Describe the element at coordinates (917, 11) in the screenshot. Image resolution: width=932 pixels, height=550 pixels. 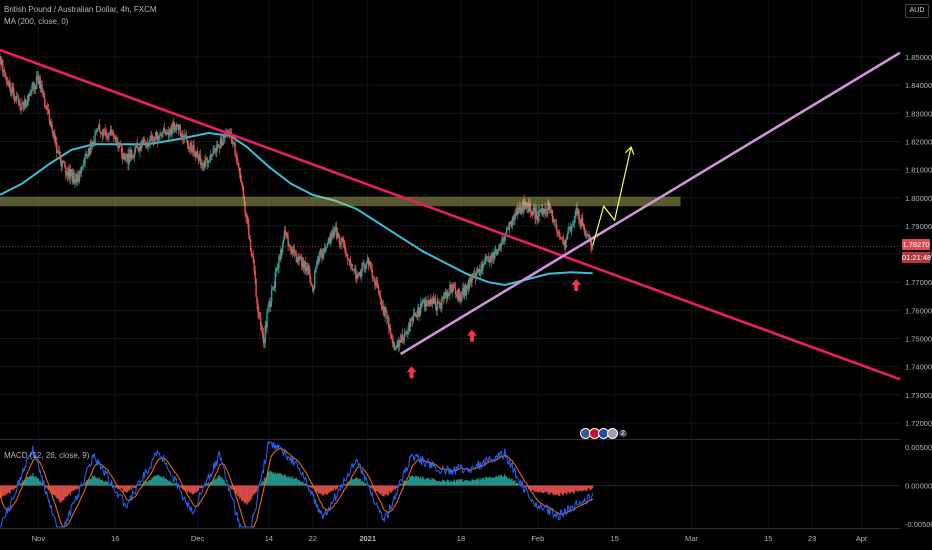
I see `currency-button: AUD` at that location.